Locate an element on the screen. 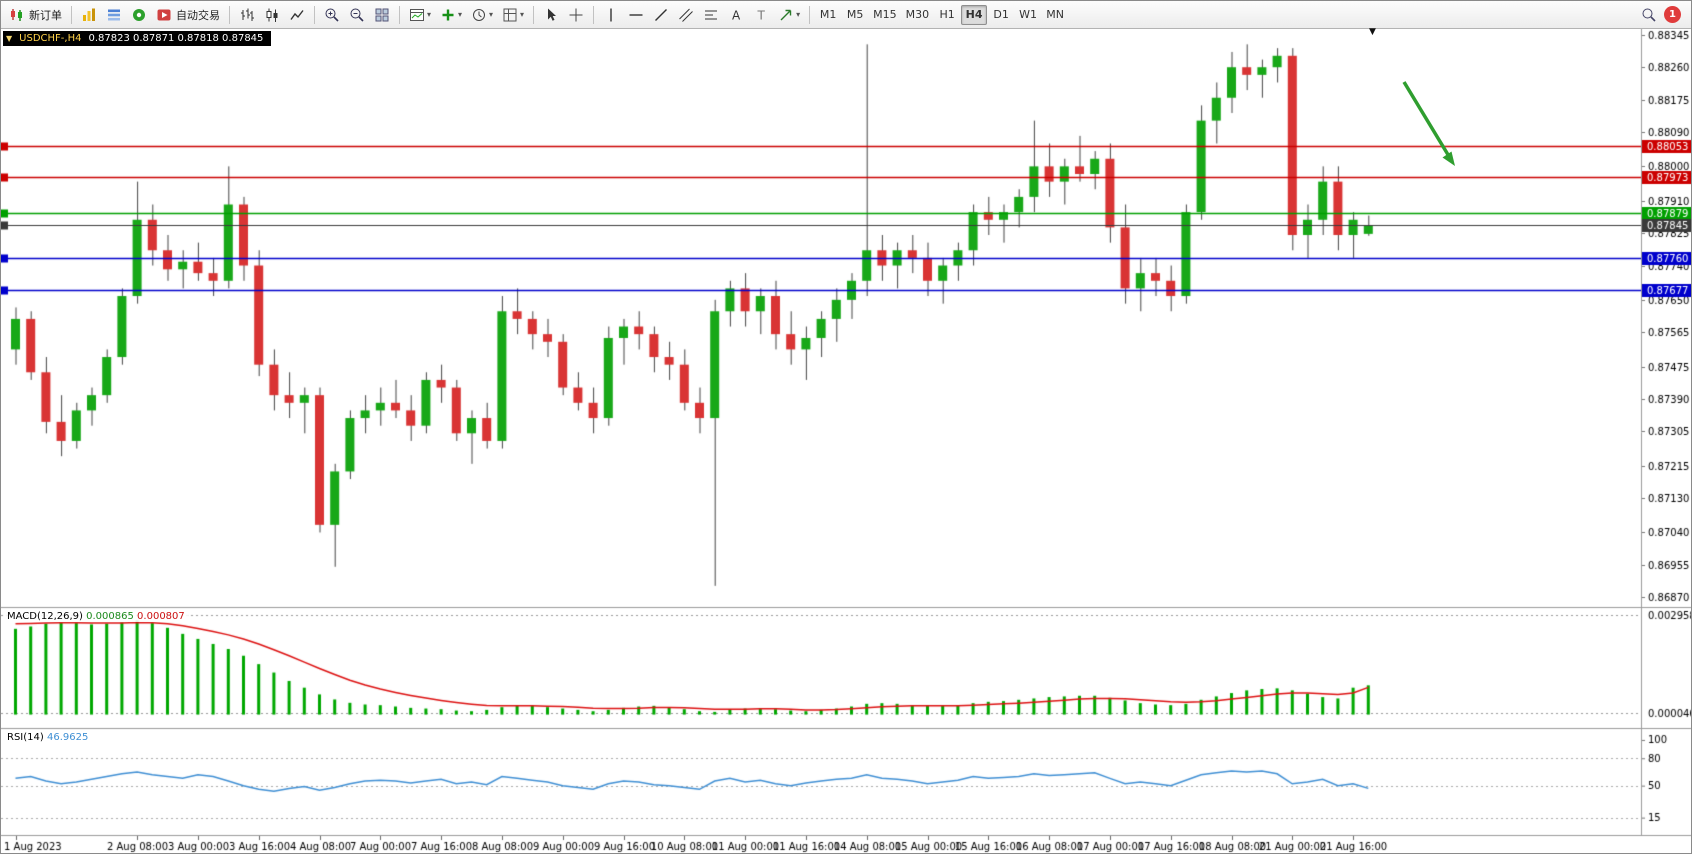 This screenshot has height=854, width=1692. timeframe-w1: W1 is located at coordinates (1028, 15).